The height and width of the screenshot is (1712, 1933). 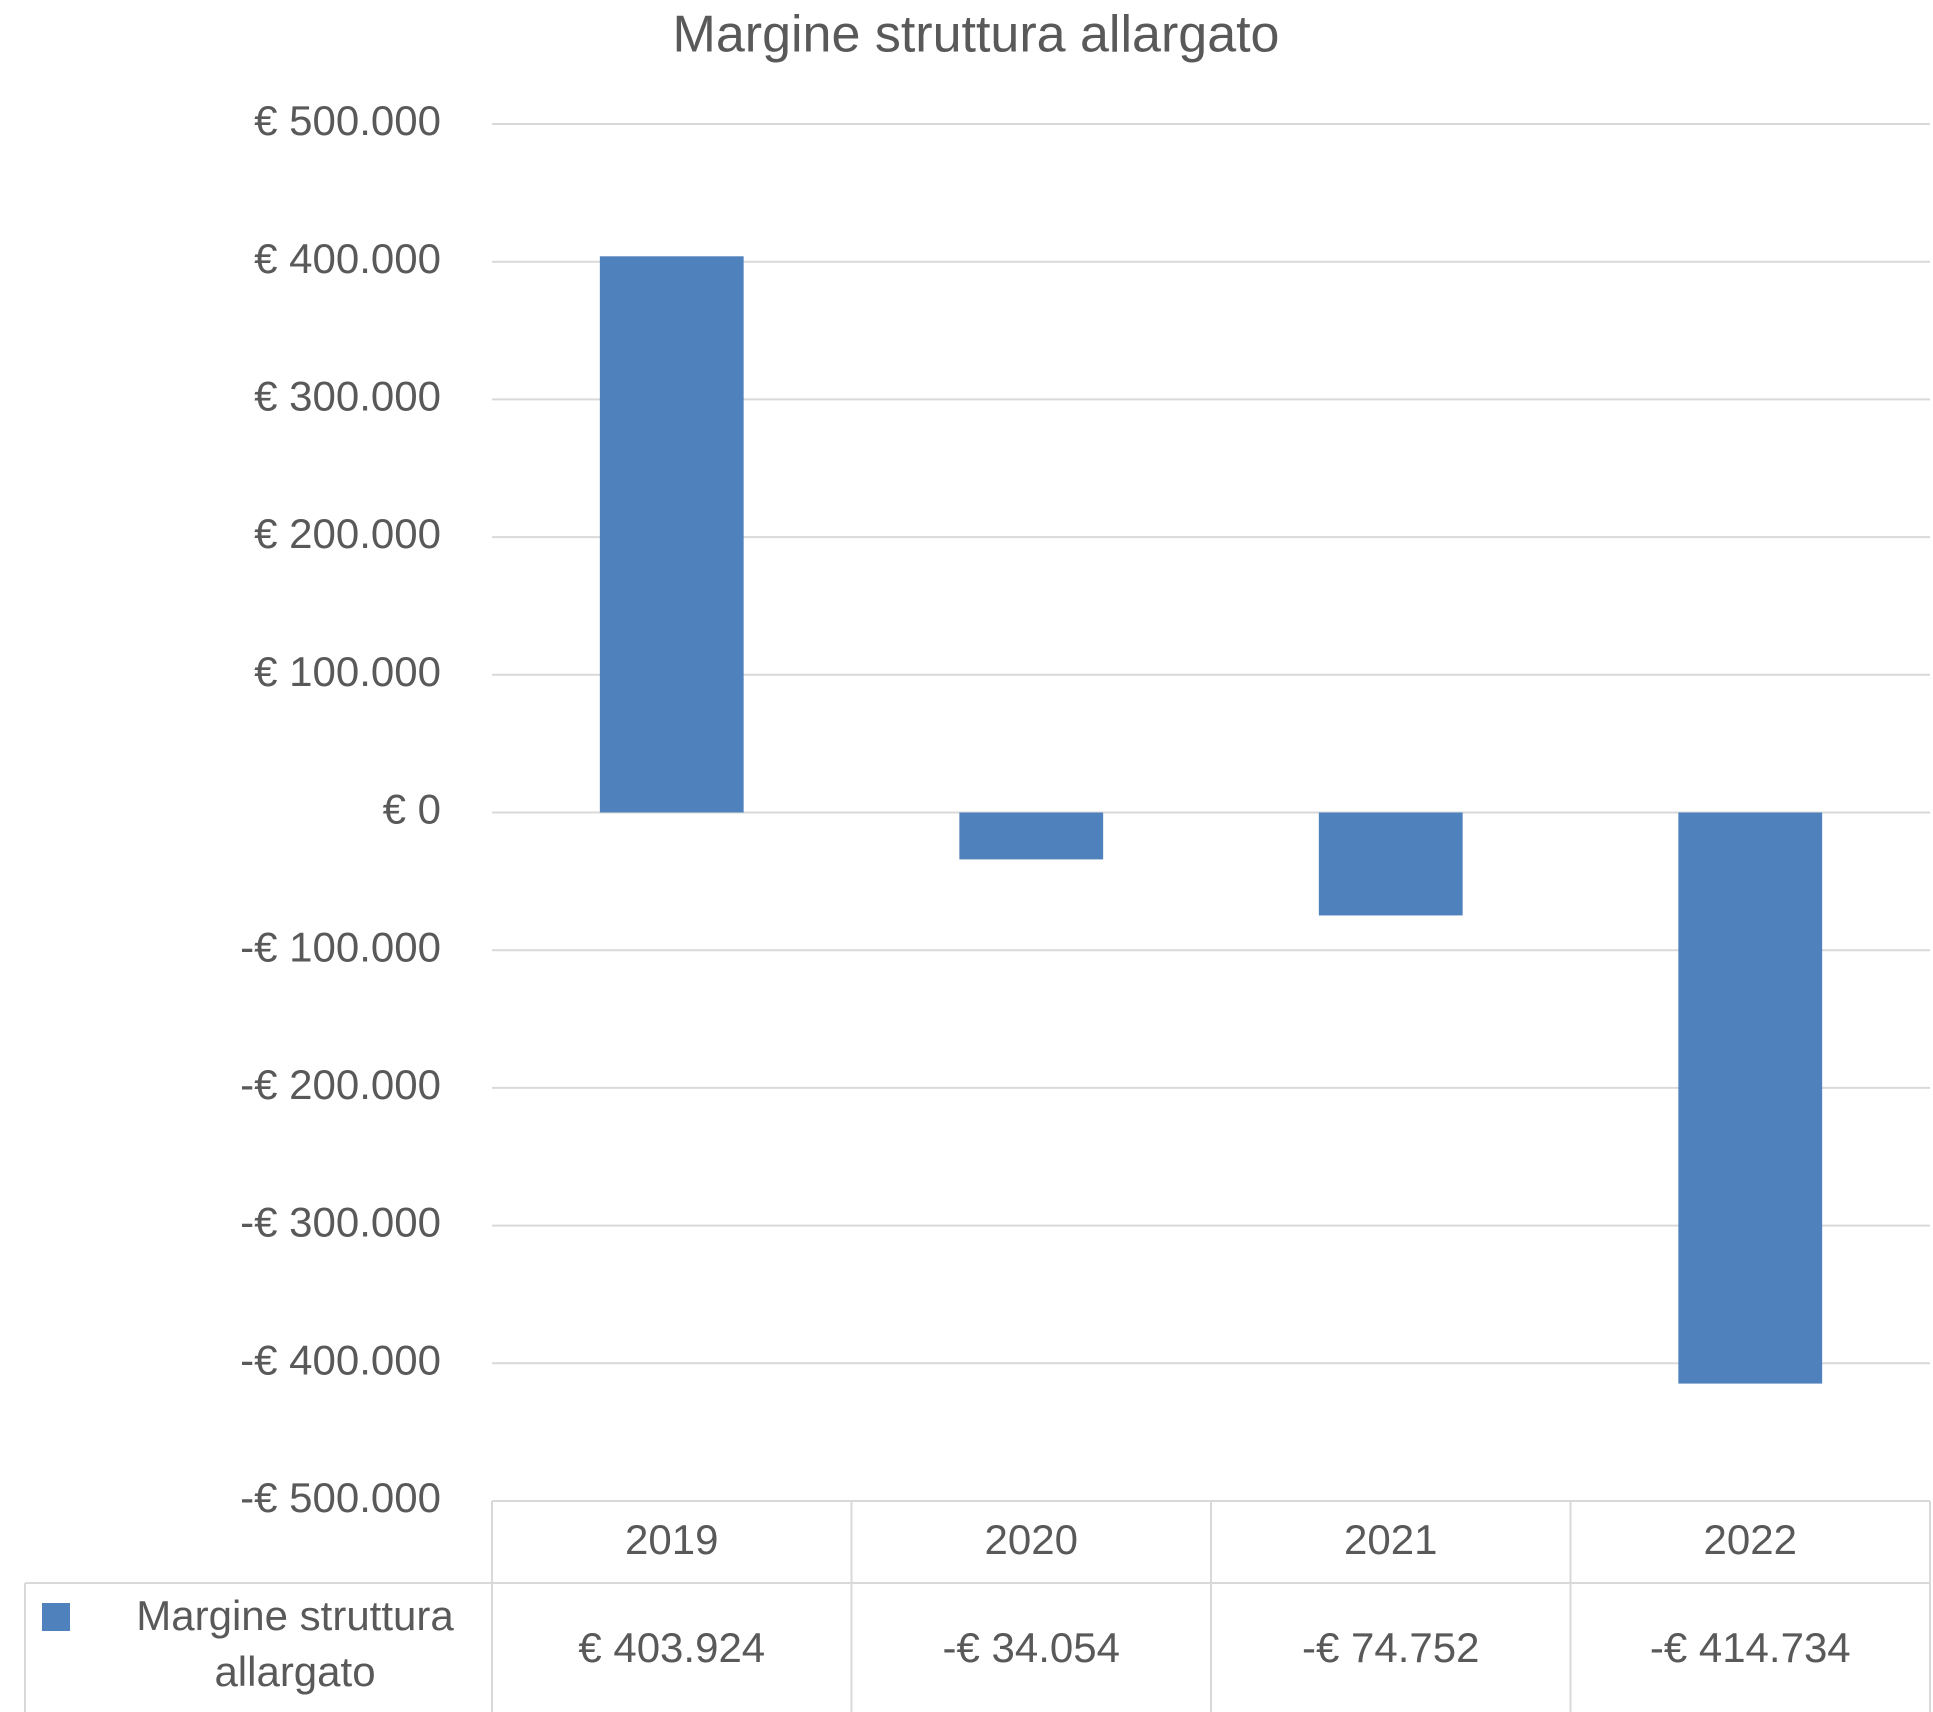 I want to click on legend-swatch, so click(x=56, y=1617).